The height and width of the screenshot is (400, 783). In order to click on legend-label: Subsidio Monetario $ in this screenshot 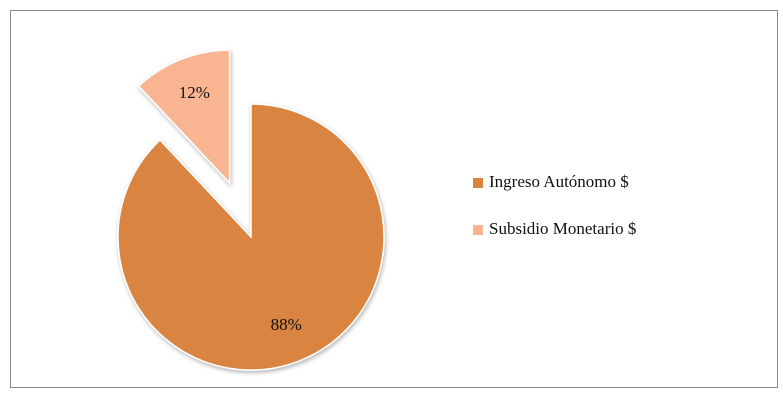, I will do `click(562, 228)`.